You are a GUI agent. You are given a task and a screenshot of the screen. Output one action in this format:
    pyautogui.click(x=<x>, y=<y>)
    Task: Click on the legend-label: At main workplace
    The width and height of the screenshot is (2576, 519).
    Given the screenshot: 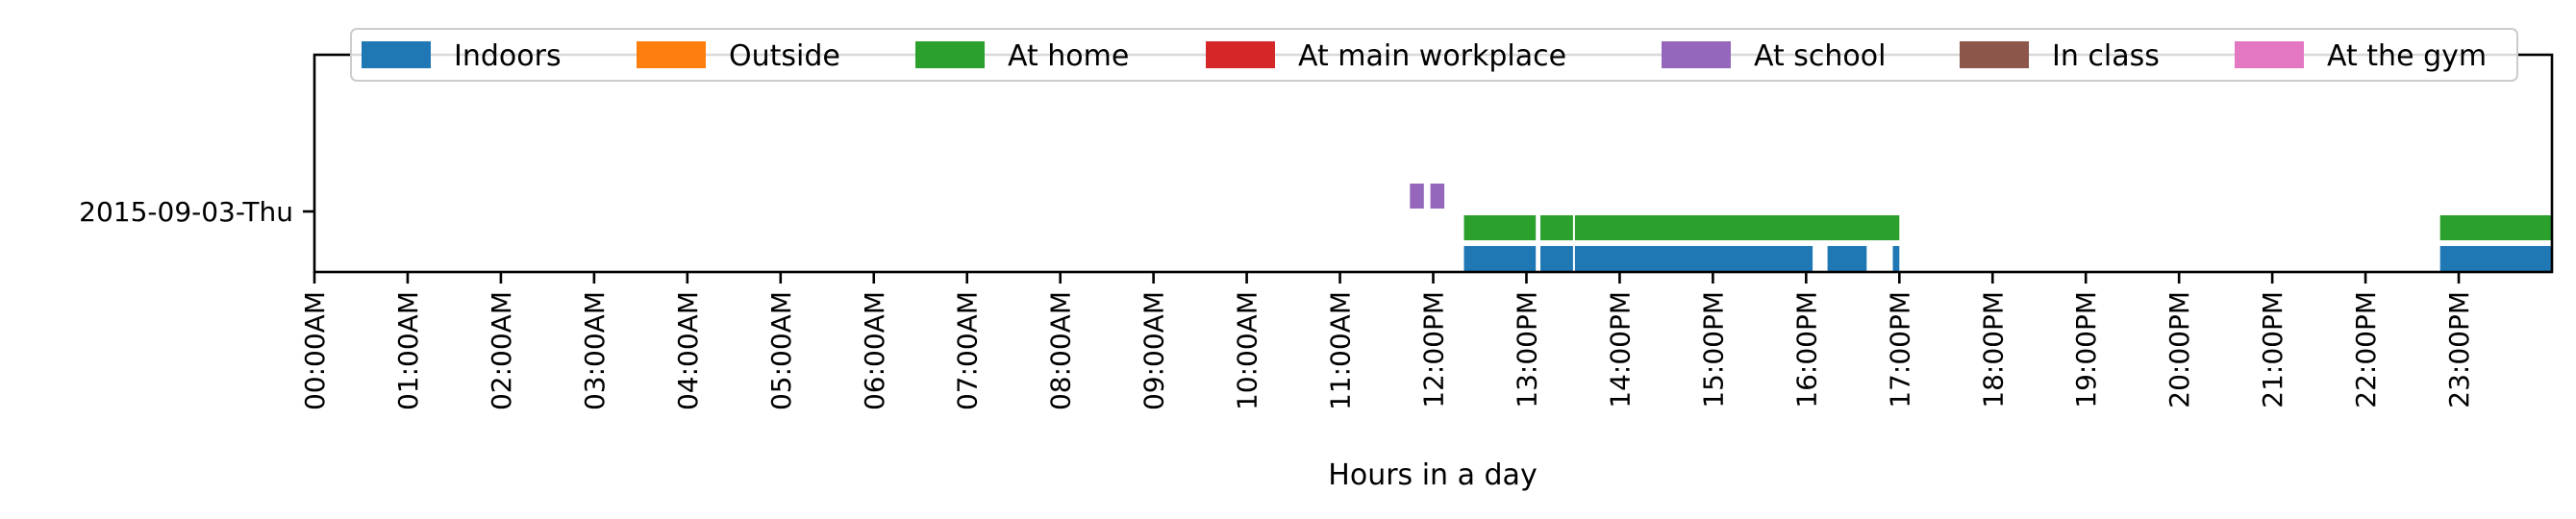 What is the action you would take?
    pyautogui.click(x=1432, y=56)
    